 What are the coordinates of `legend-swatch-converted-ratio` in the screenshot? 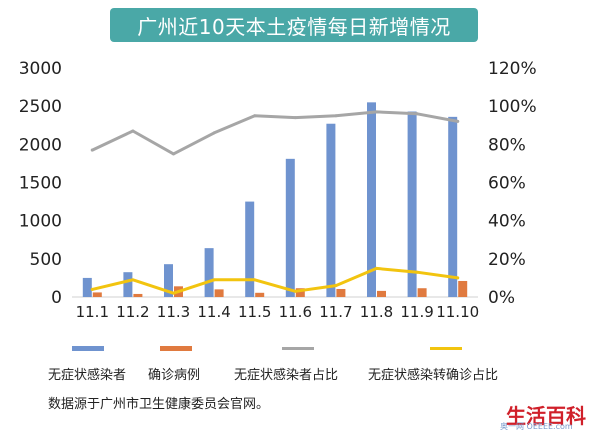 It's located at (446, 348).